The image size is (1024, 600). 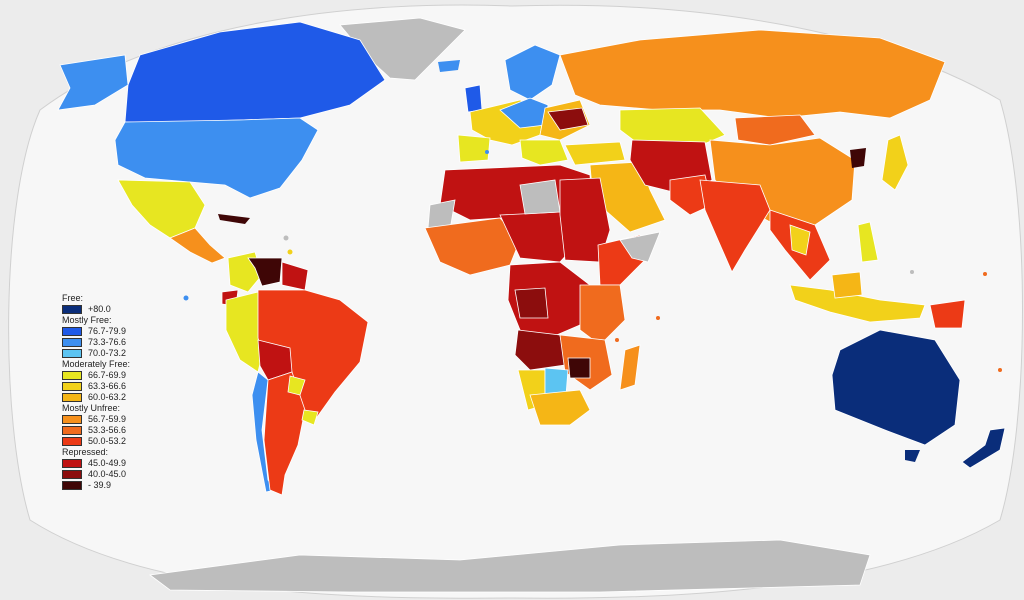 I want to click on region-libya-gray, so click(x=540, y=197).